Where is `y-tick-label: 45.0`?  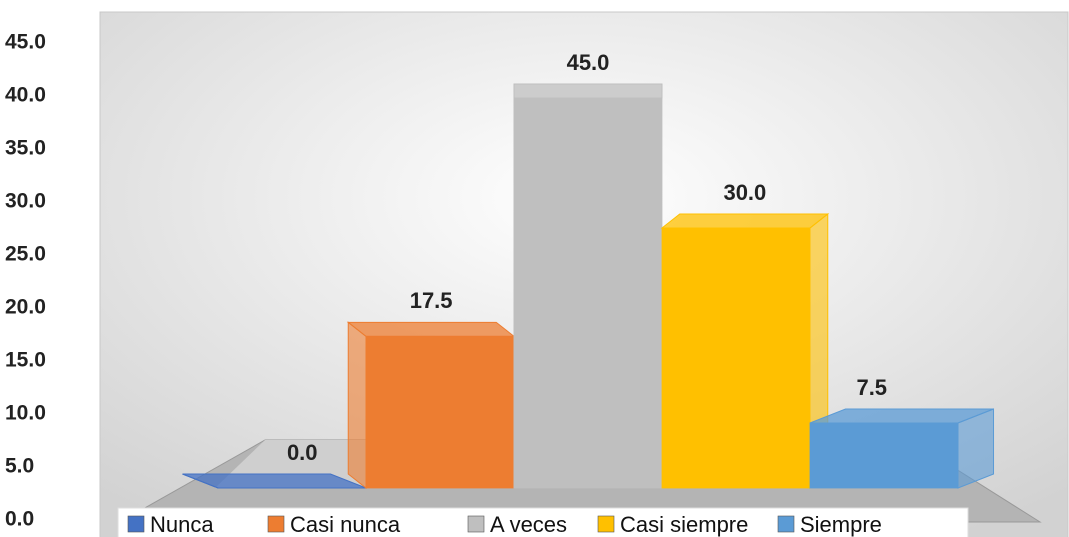 y-tick-label: 45.0 is located at coordinates (25, 42).